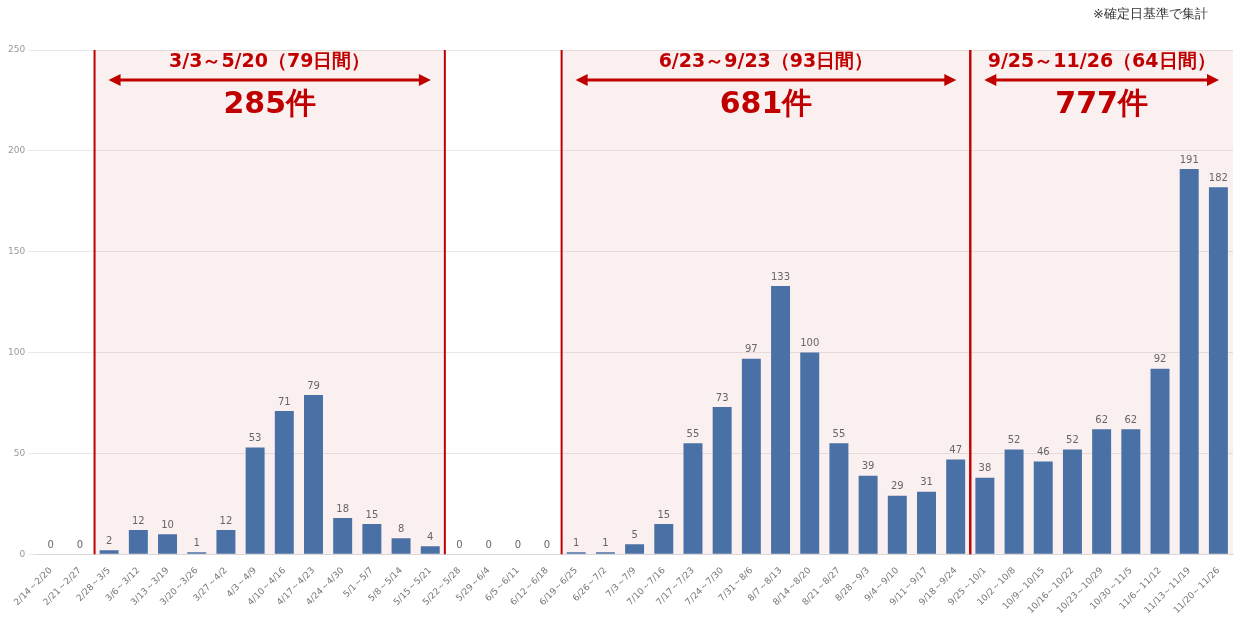  Describe the element at coordinates (19, 452) in the screenshot. I see `y-tick-label: 50` at that location.